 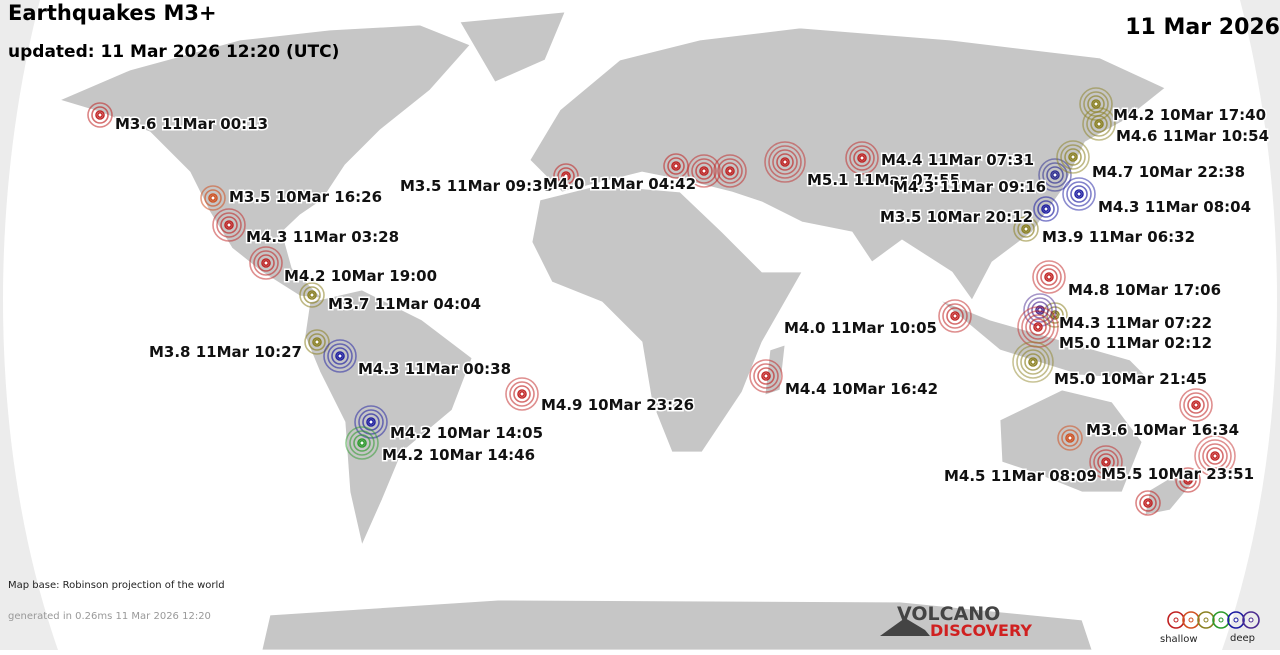 What do you see at coordinates (305, 197) in the screenshot?
I see `quake-label: M3.5 10Mar 16:26` at bounding box center [305, 197].